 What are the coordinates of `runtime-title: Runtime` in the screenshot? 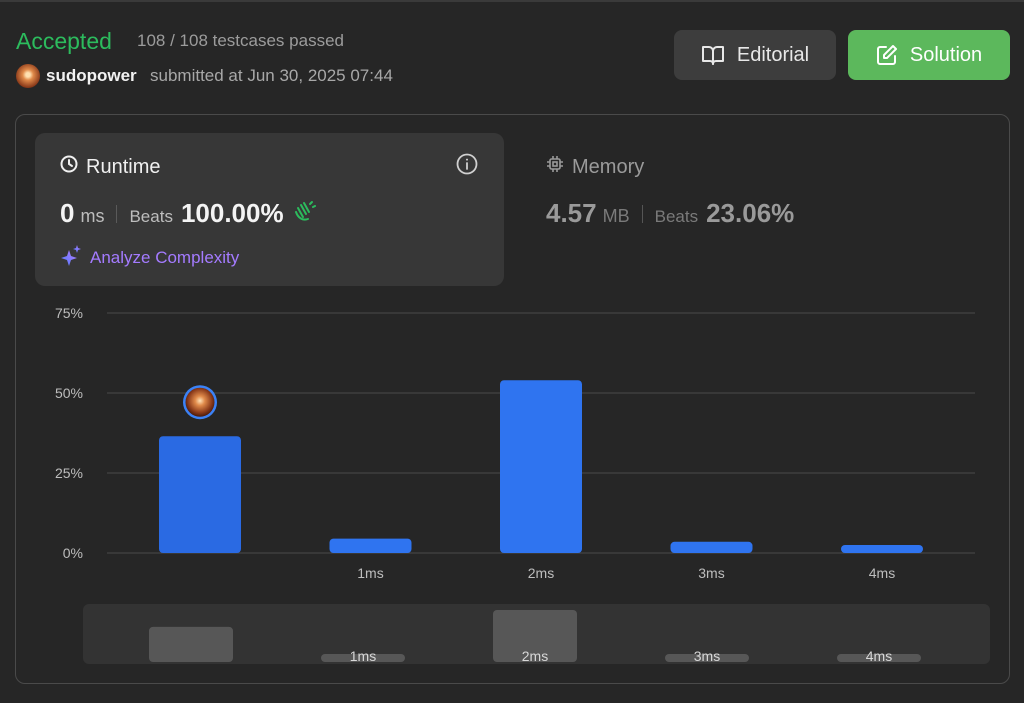 It's located at (110, 167).